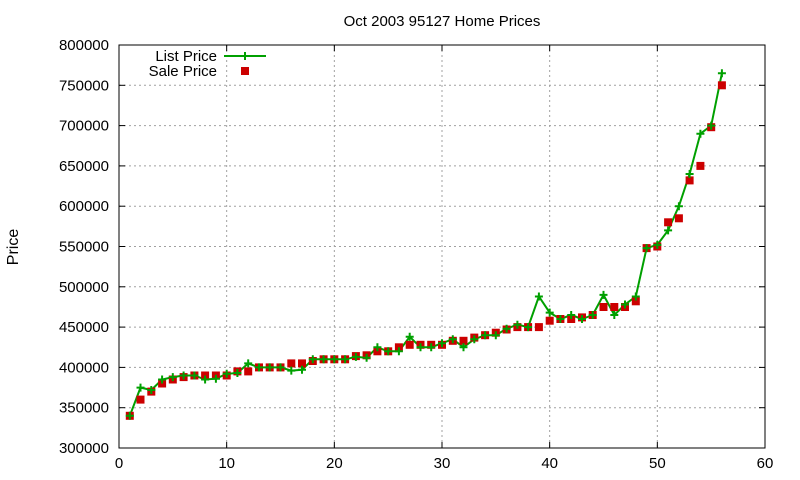 The height and width of the screenshot is (480, 800). Describe the element at coordinates (84, 367) in the screenshot. I see `y-tick-label: 400000` at that location.